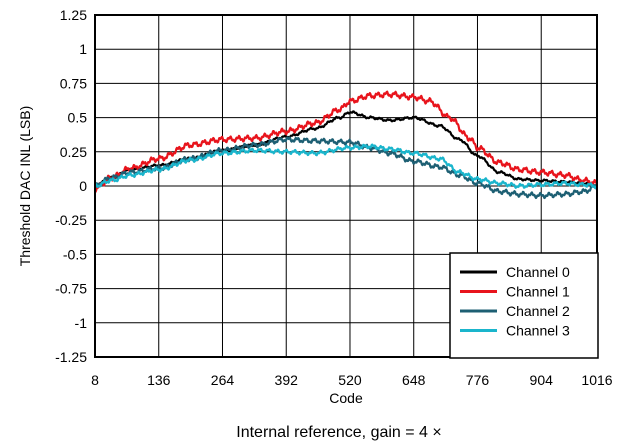 The image size is (620, 445). What do you see at coordinates (75, 254) in the screenshot?
I see `y-tick-label: -0.5` at bounding box center [75, 254].